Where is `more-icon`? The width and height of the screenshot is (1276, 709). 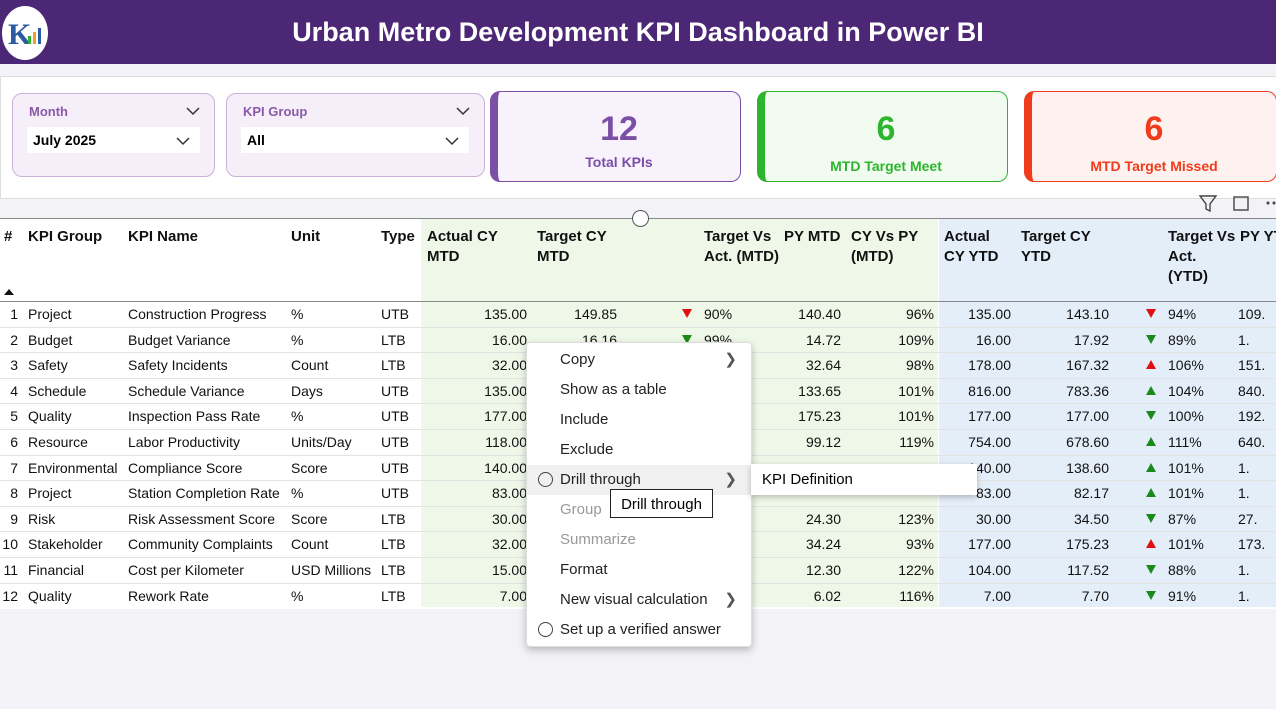 more-icon is located at coordinates (1268, 203).